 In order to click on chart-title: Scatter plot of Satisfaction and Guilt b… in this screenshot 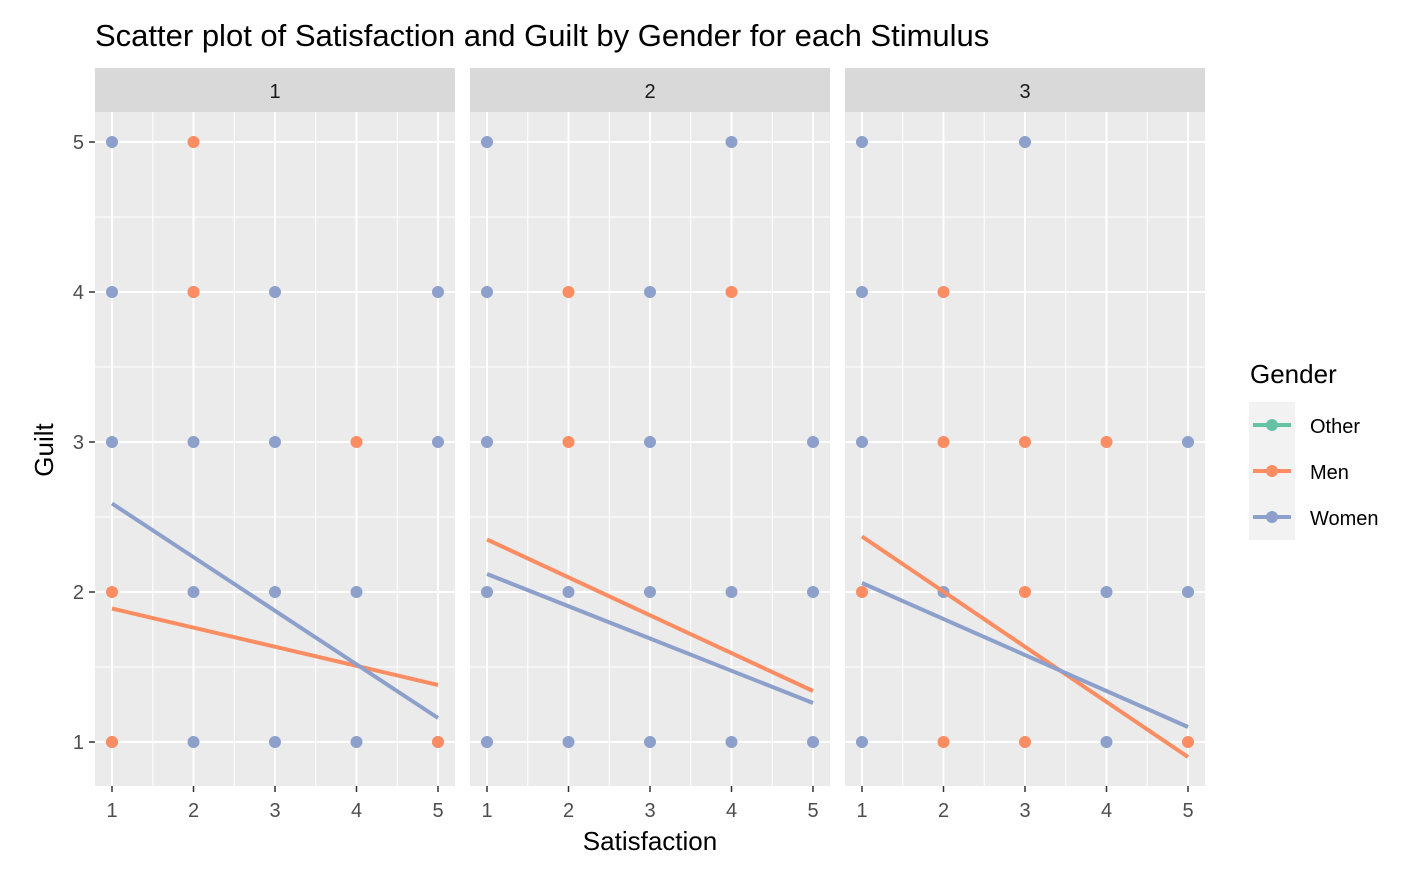, I will do `click(542, 35)`.